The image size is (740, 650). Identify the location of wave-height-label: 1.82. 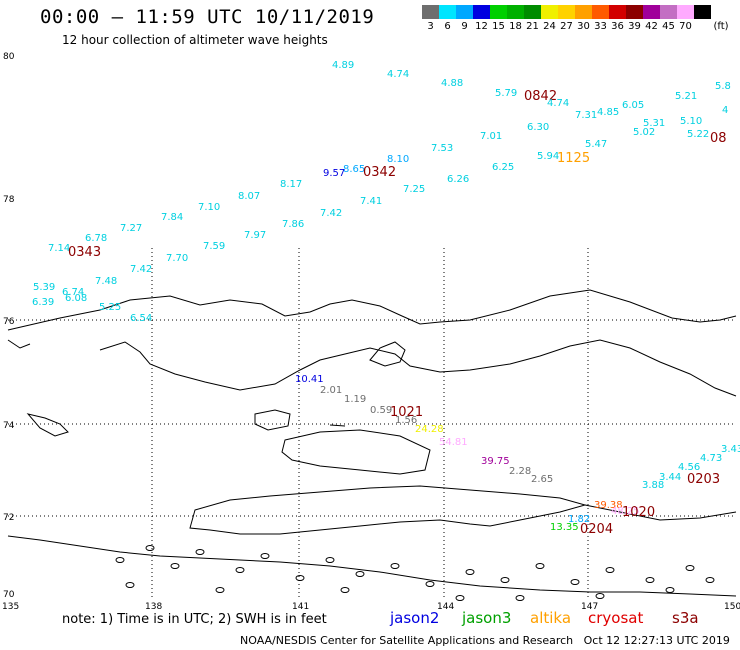
(579, 519).